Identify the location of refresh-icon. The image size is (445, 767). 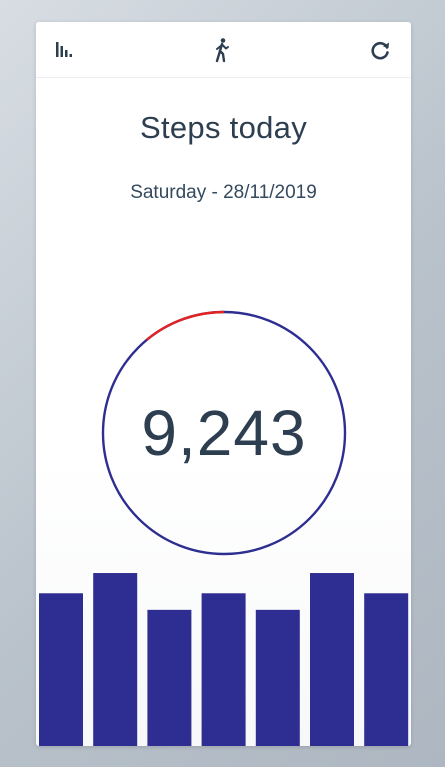
(380, 50).